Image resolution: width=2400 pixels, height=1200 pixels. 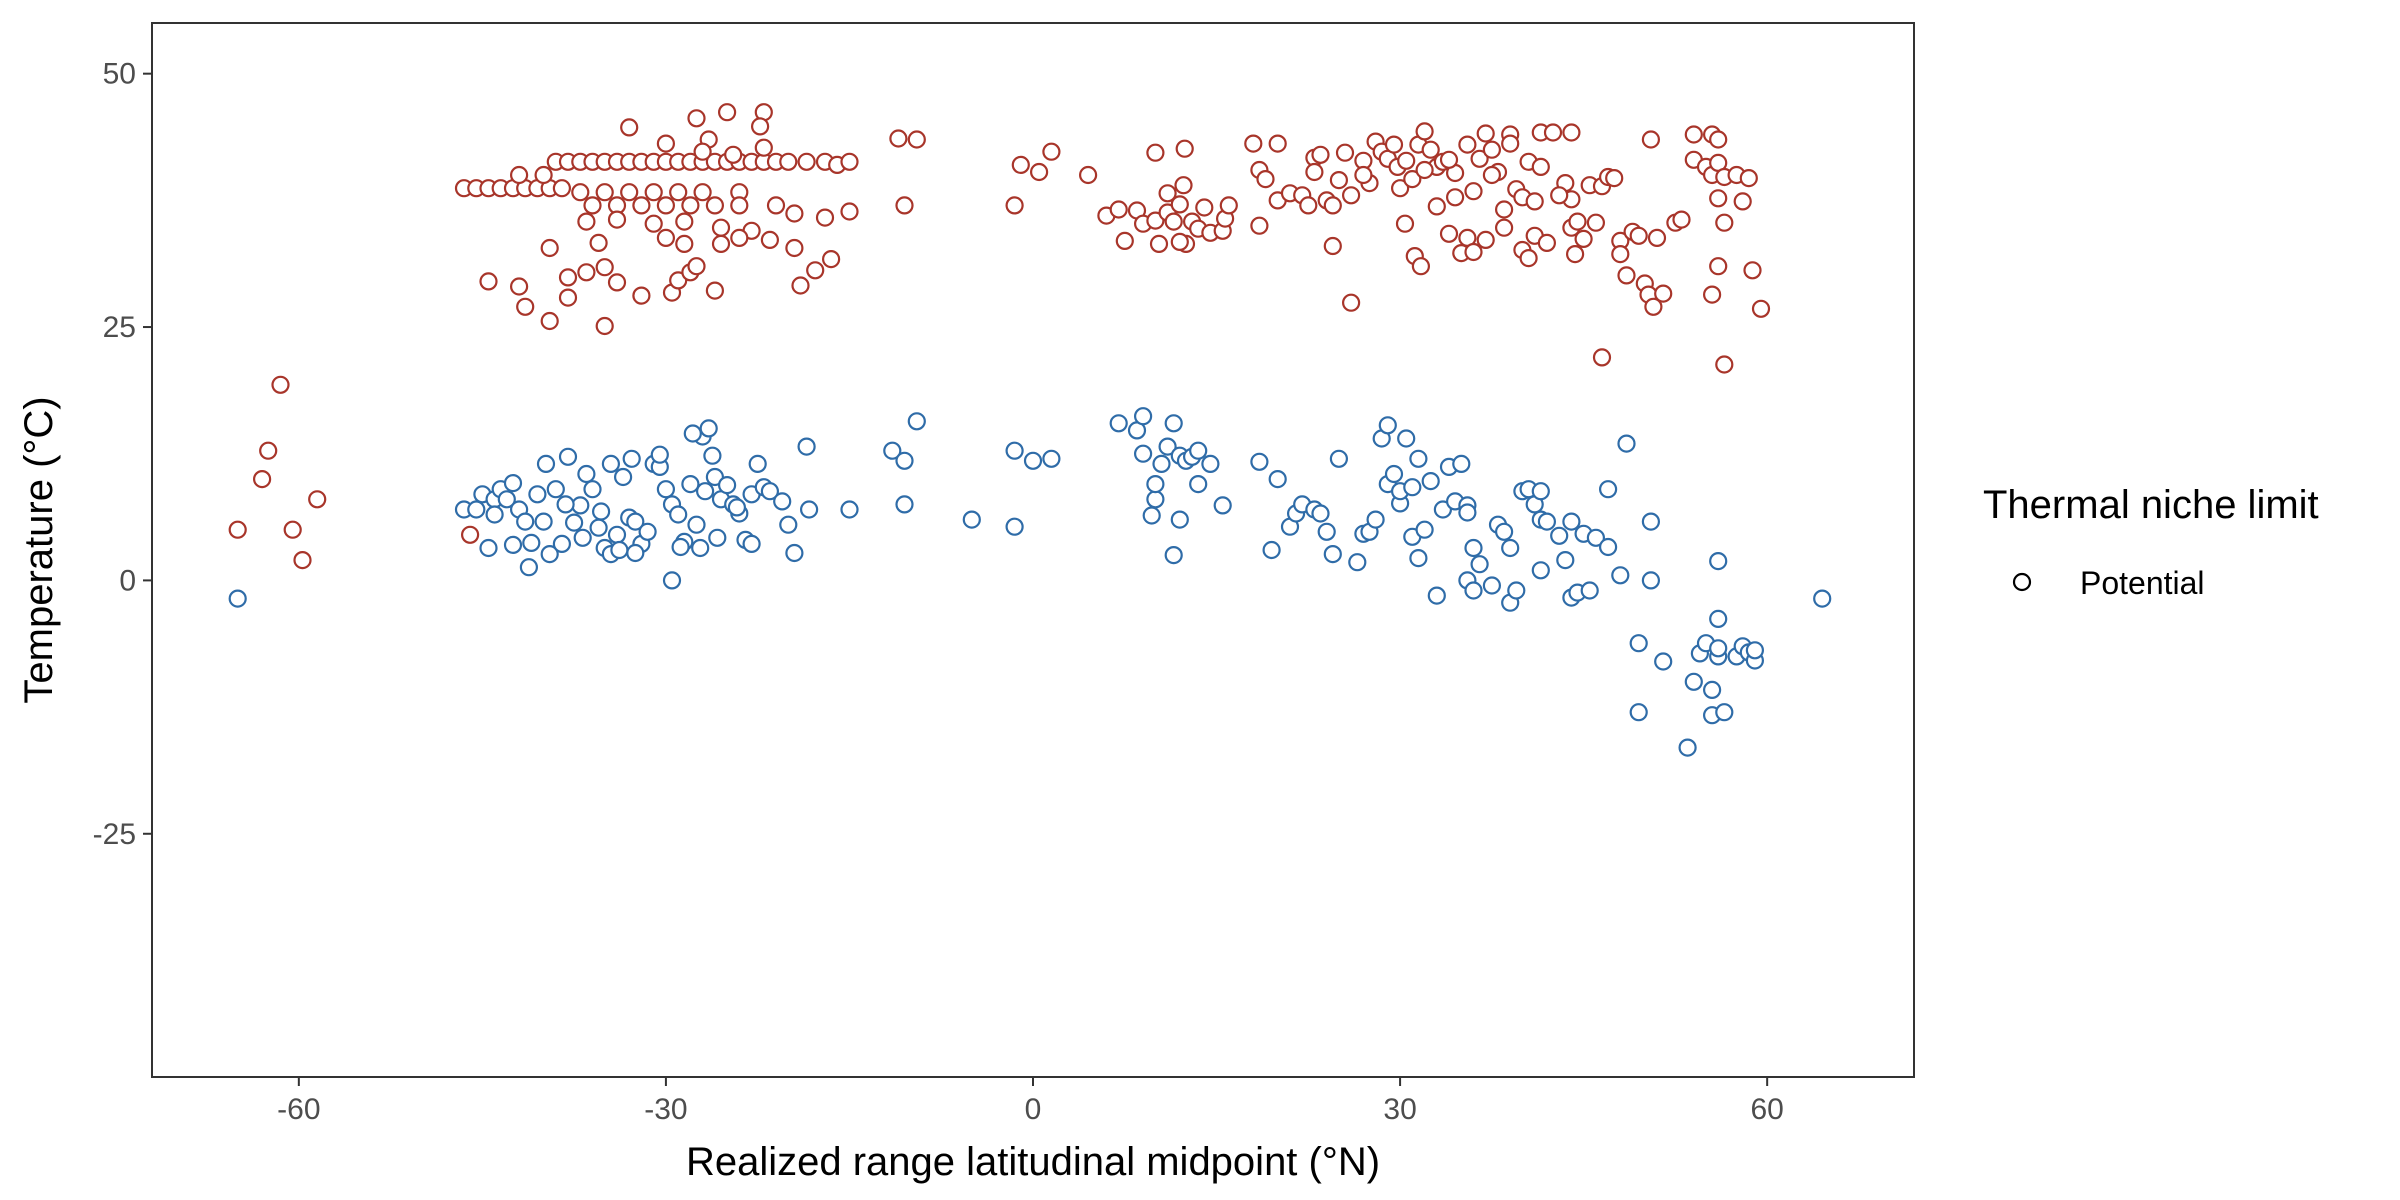 I want to click on y-axis-title: Temperature (°C), so click(x=39, y=549).